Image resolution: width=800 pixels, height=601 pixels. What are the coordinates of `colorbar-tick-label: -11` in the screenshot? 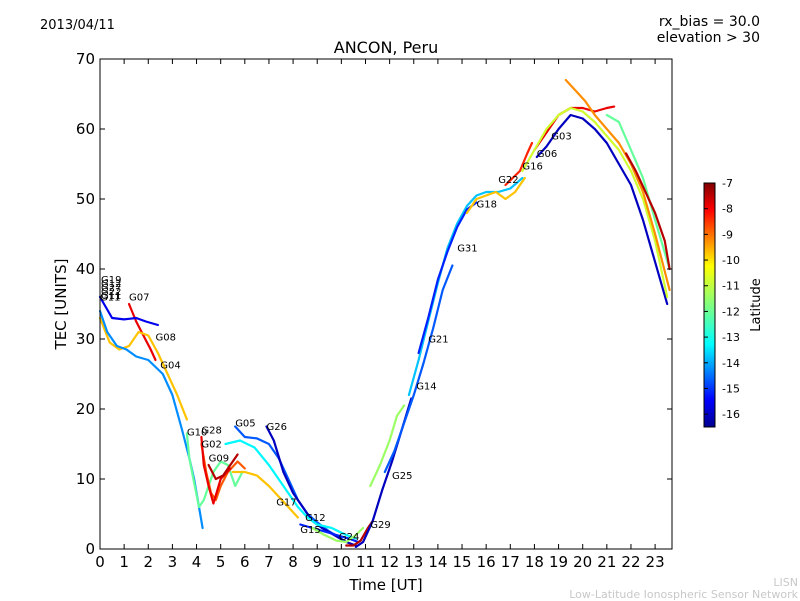 It's located at (731, 286).